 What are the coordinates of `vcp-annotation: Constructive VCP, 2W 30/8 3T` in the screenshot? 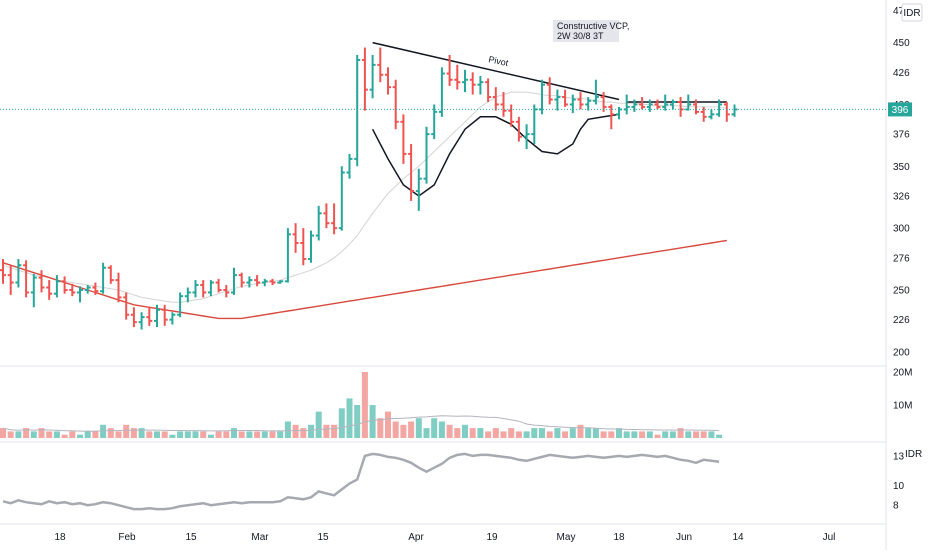 It's located at (591, 31).